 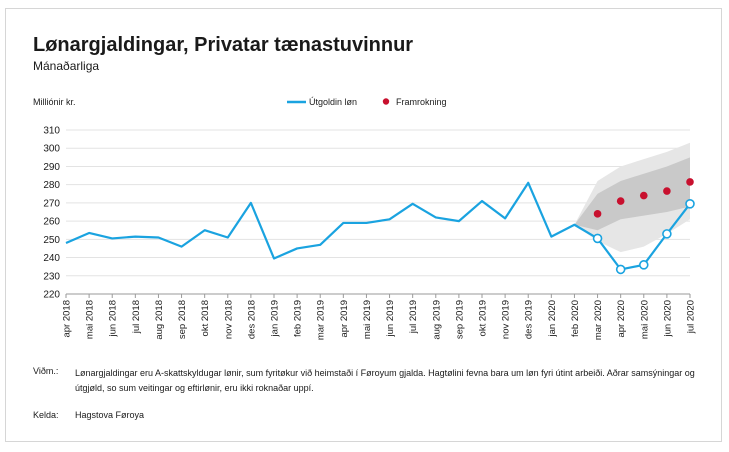 I want to click on y-tick-label-270: 270, so click(x=51, y=203).